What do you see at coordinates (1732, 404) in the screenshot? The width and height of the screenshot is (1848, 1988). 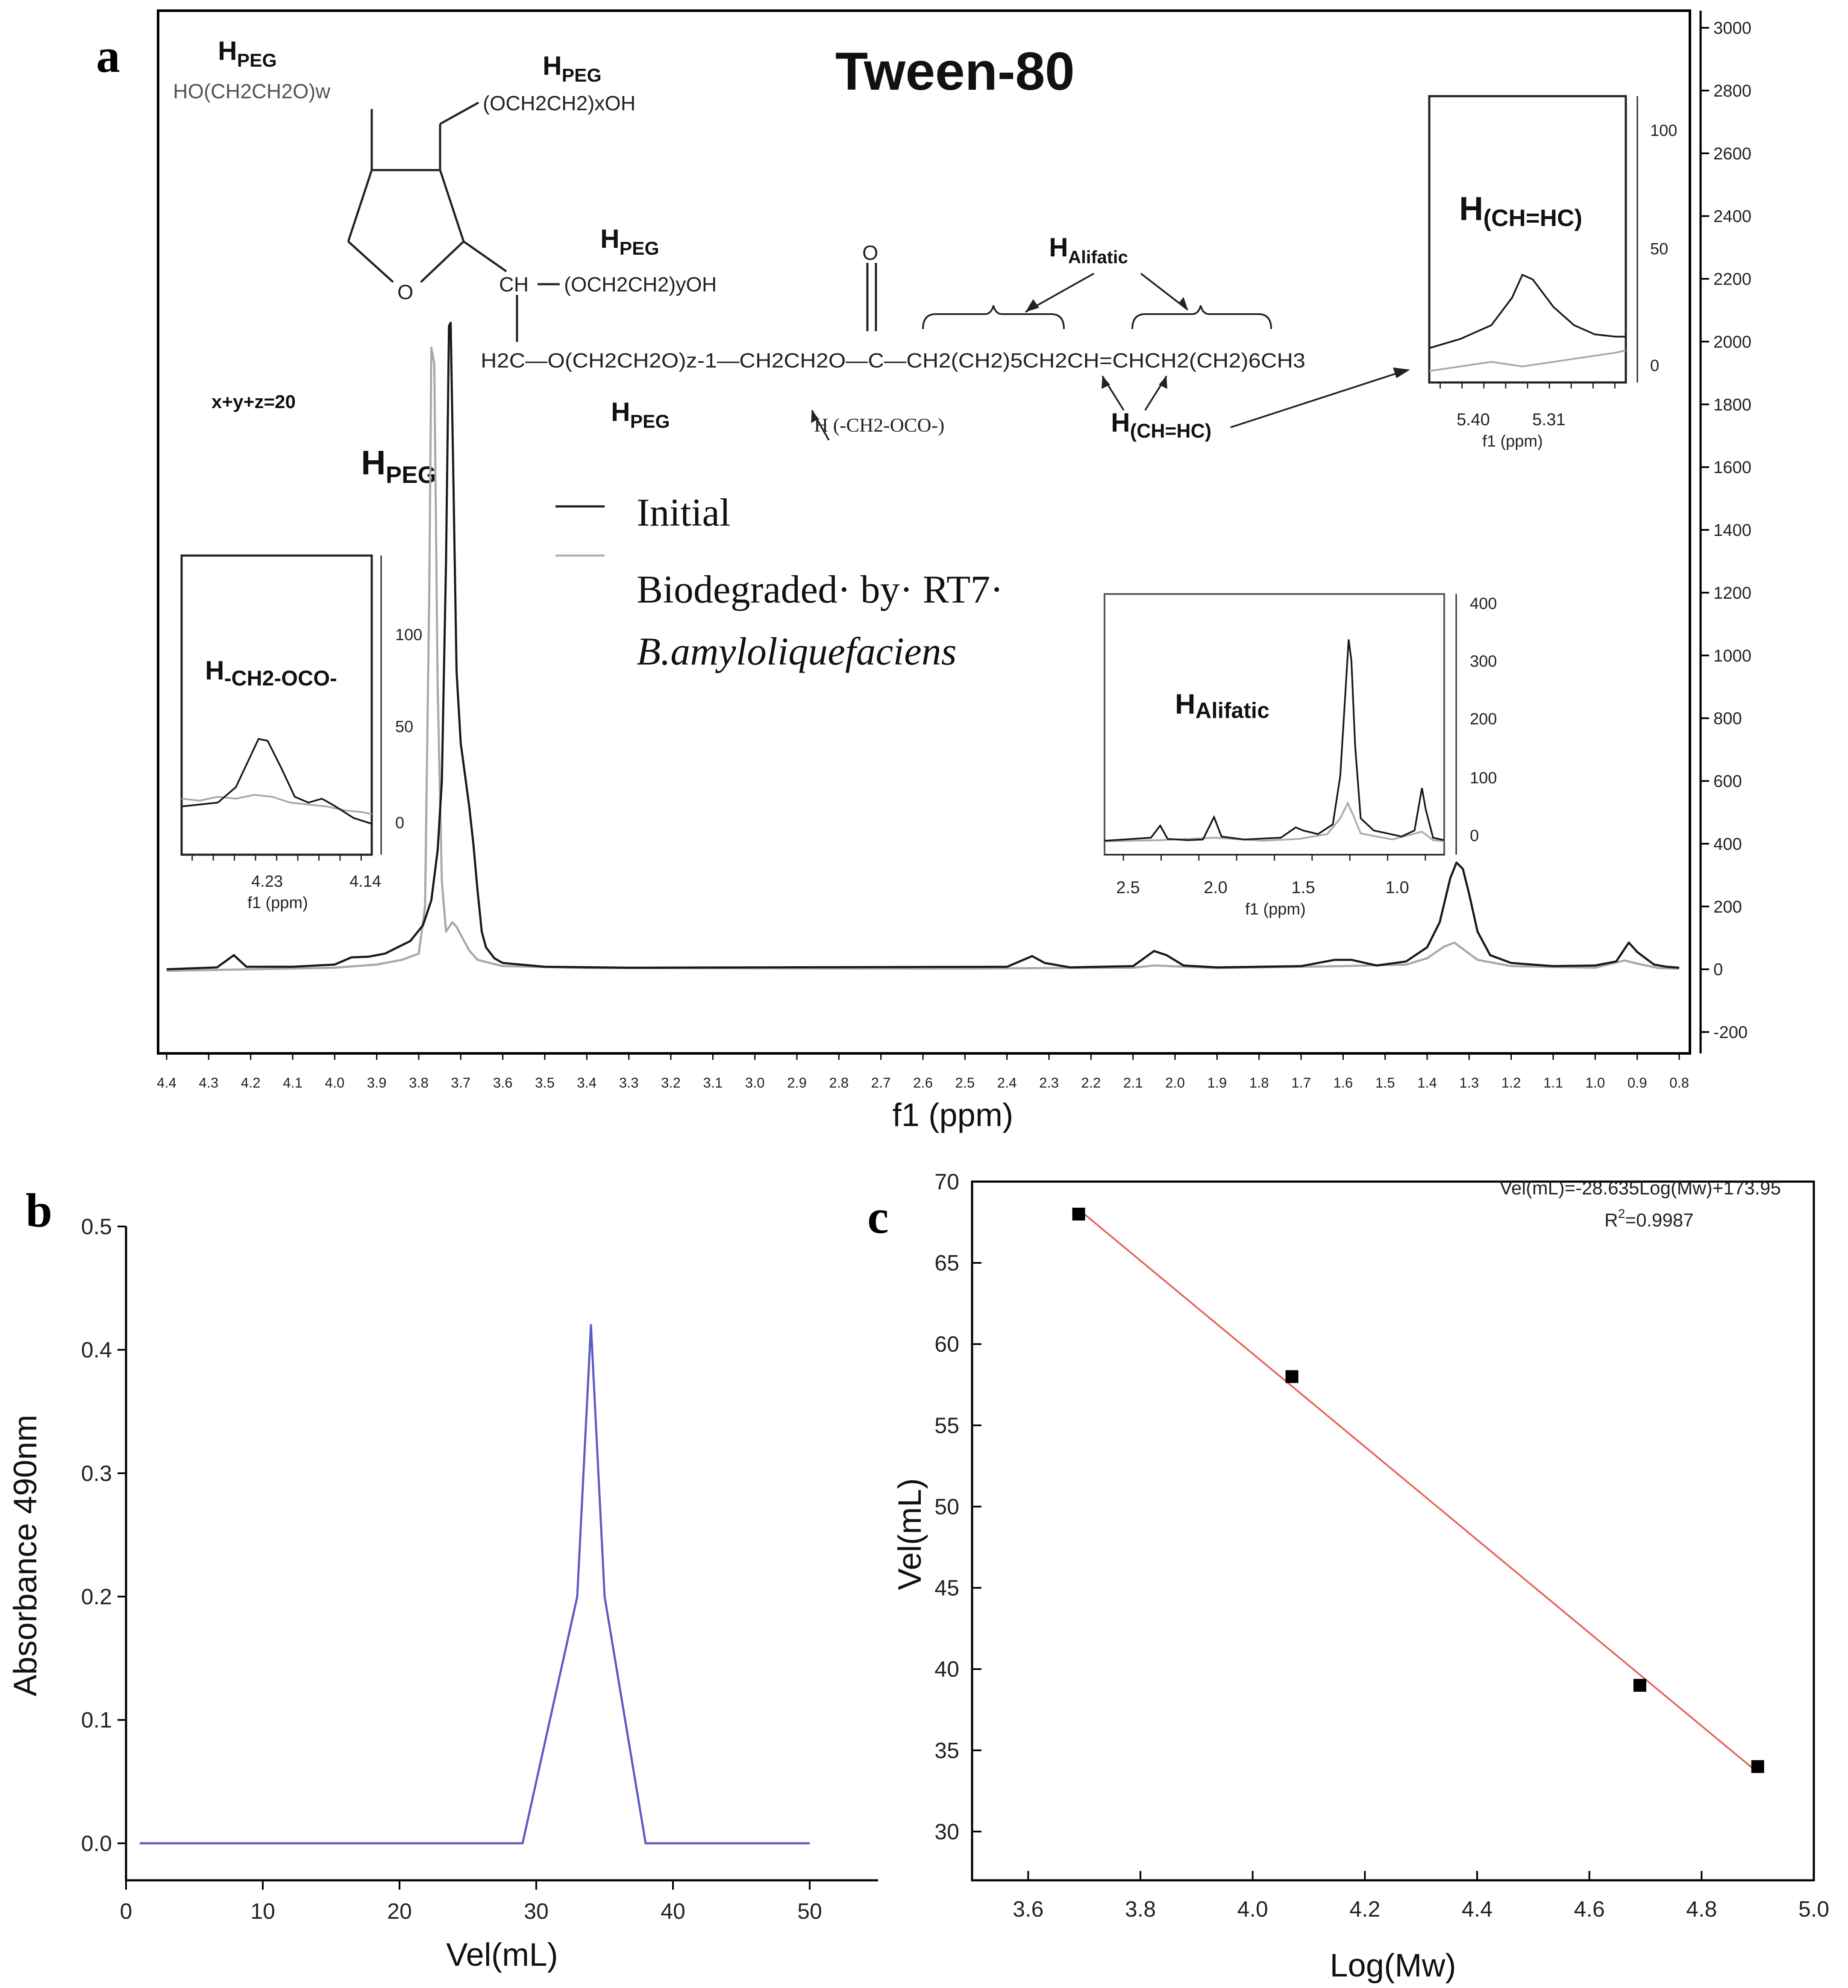 I see `y-tick-label: 1800` at bounding box center [1732, 404].